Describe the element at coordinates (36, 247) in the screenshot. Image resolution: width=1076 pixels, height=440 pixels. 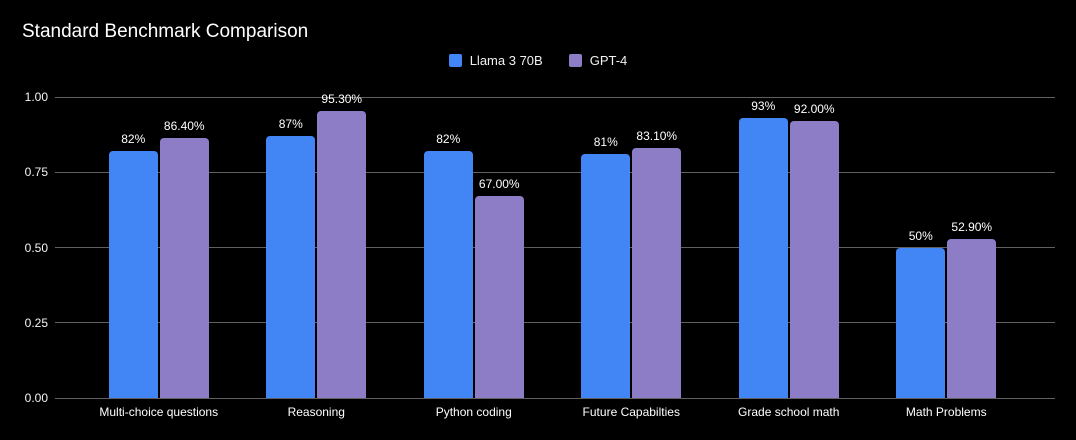
I see `y-axis-tick-label: 0.50` at that location.